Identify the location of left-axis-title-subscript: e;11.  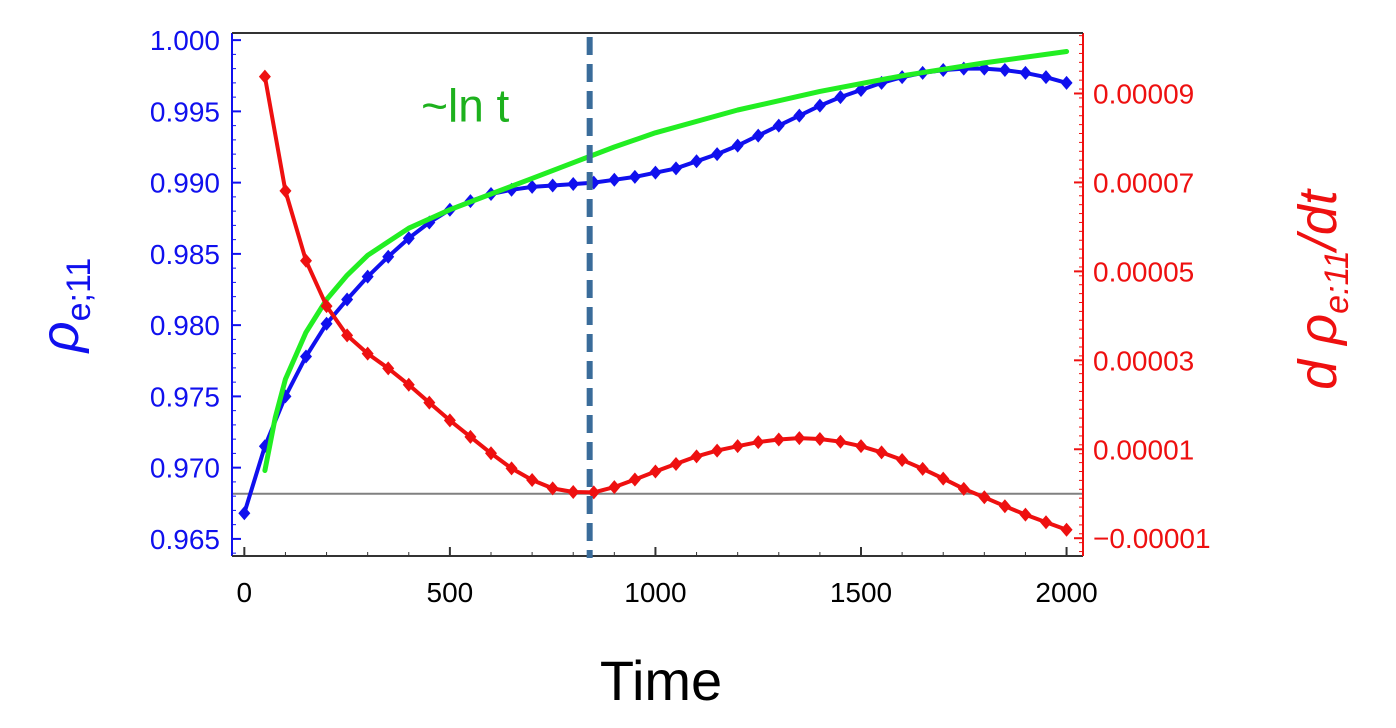
(79, 290).